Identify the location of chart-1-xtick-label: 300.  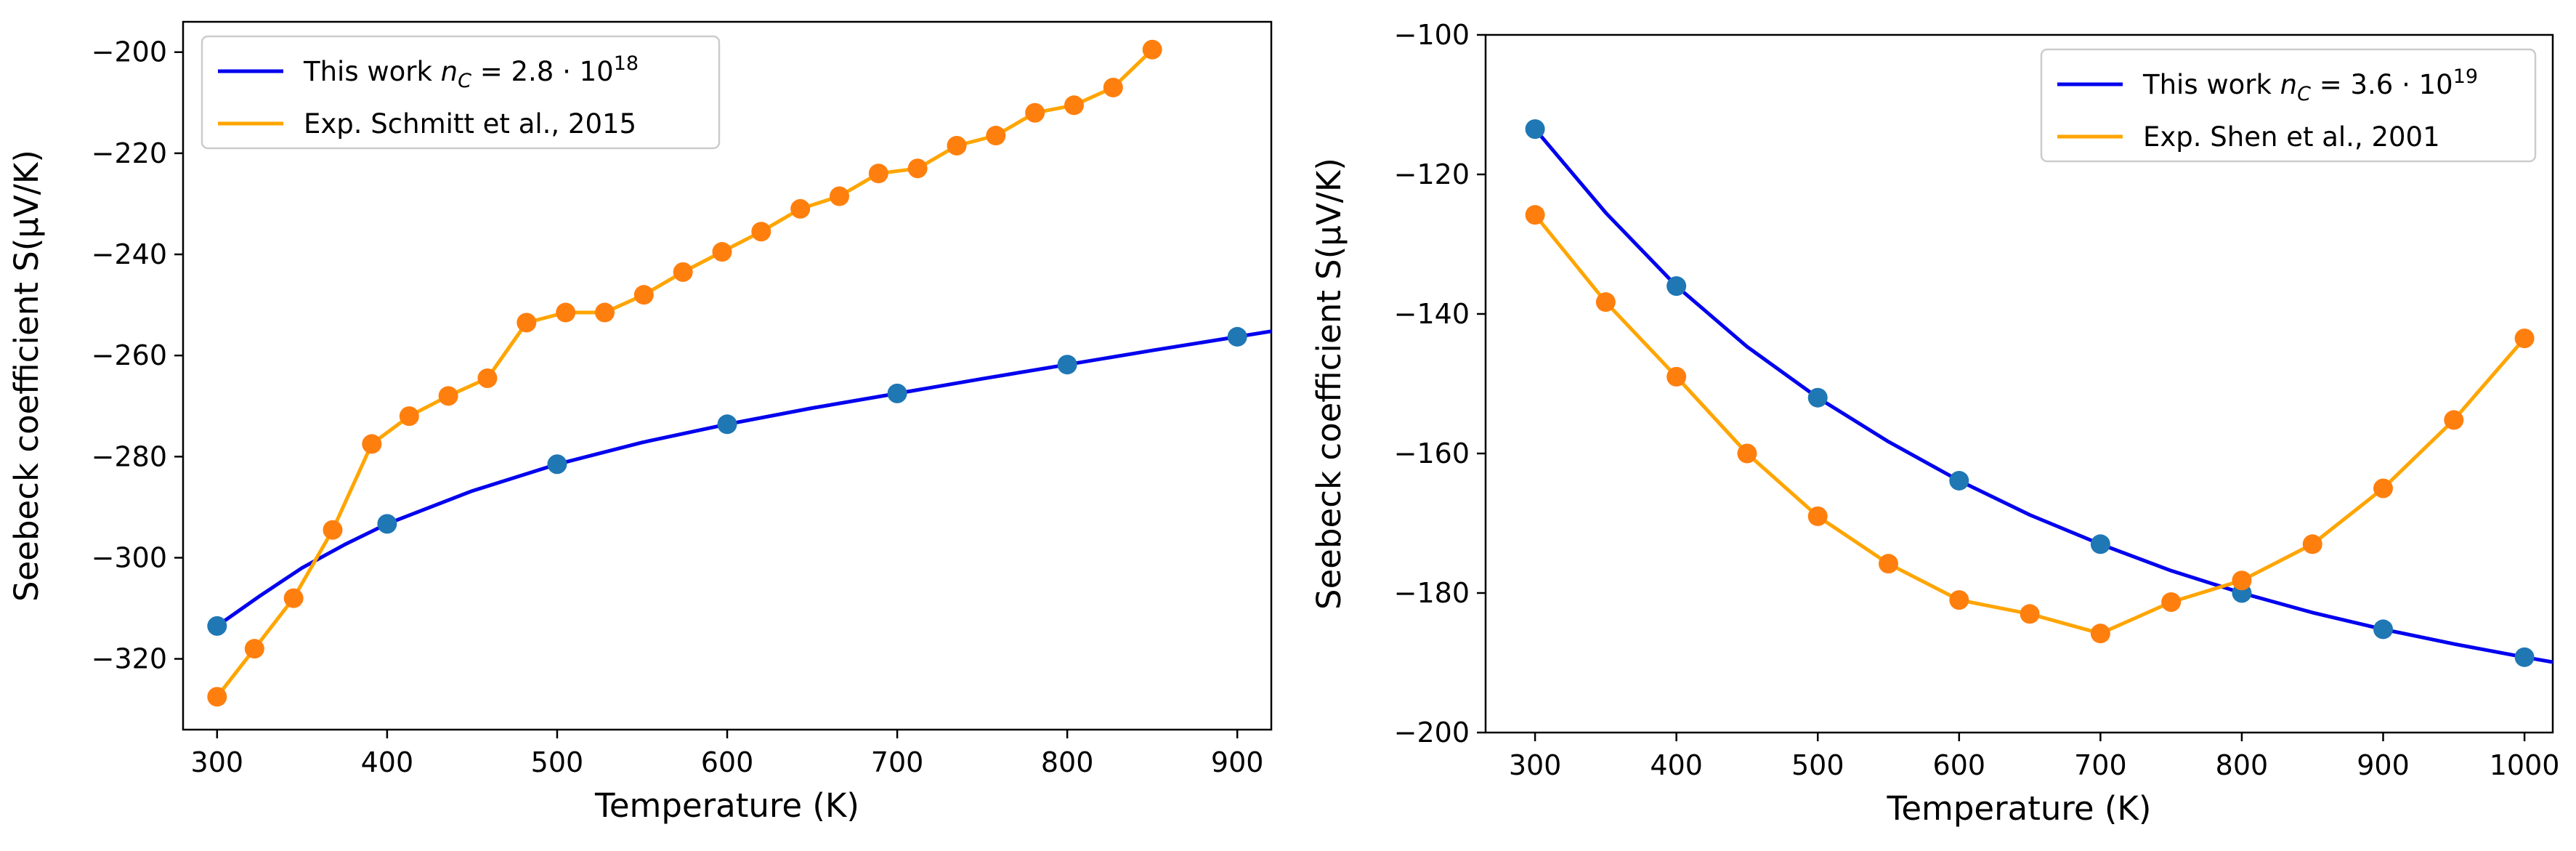
(218, 762).